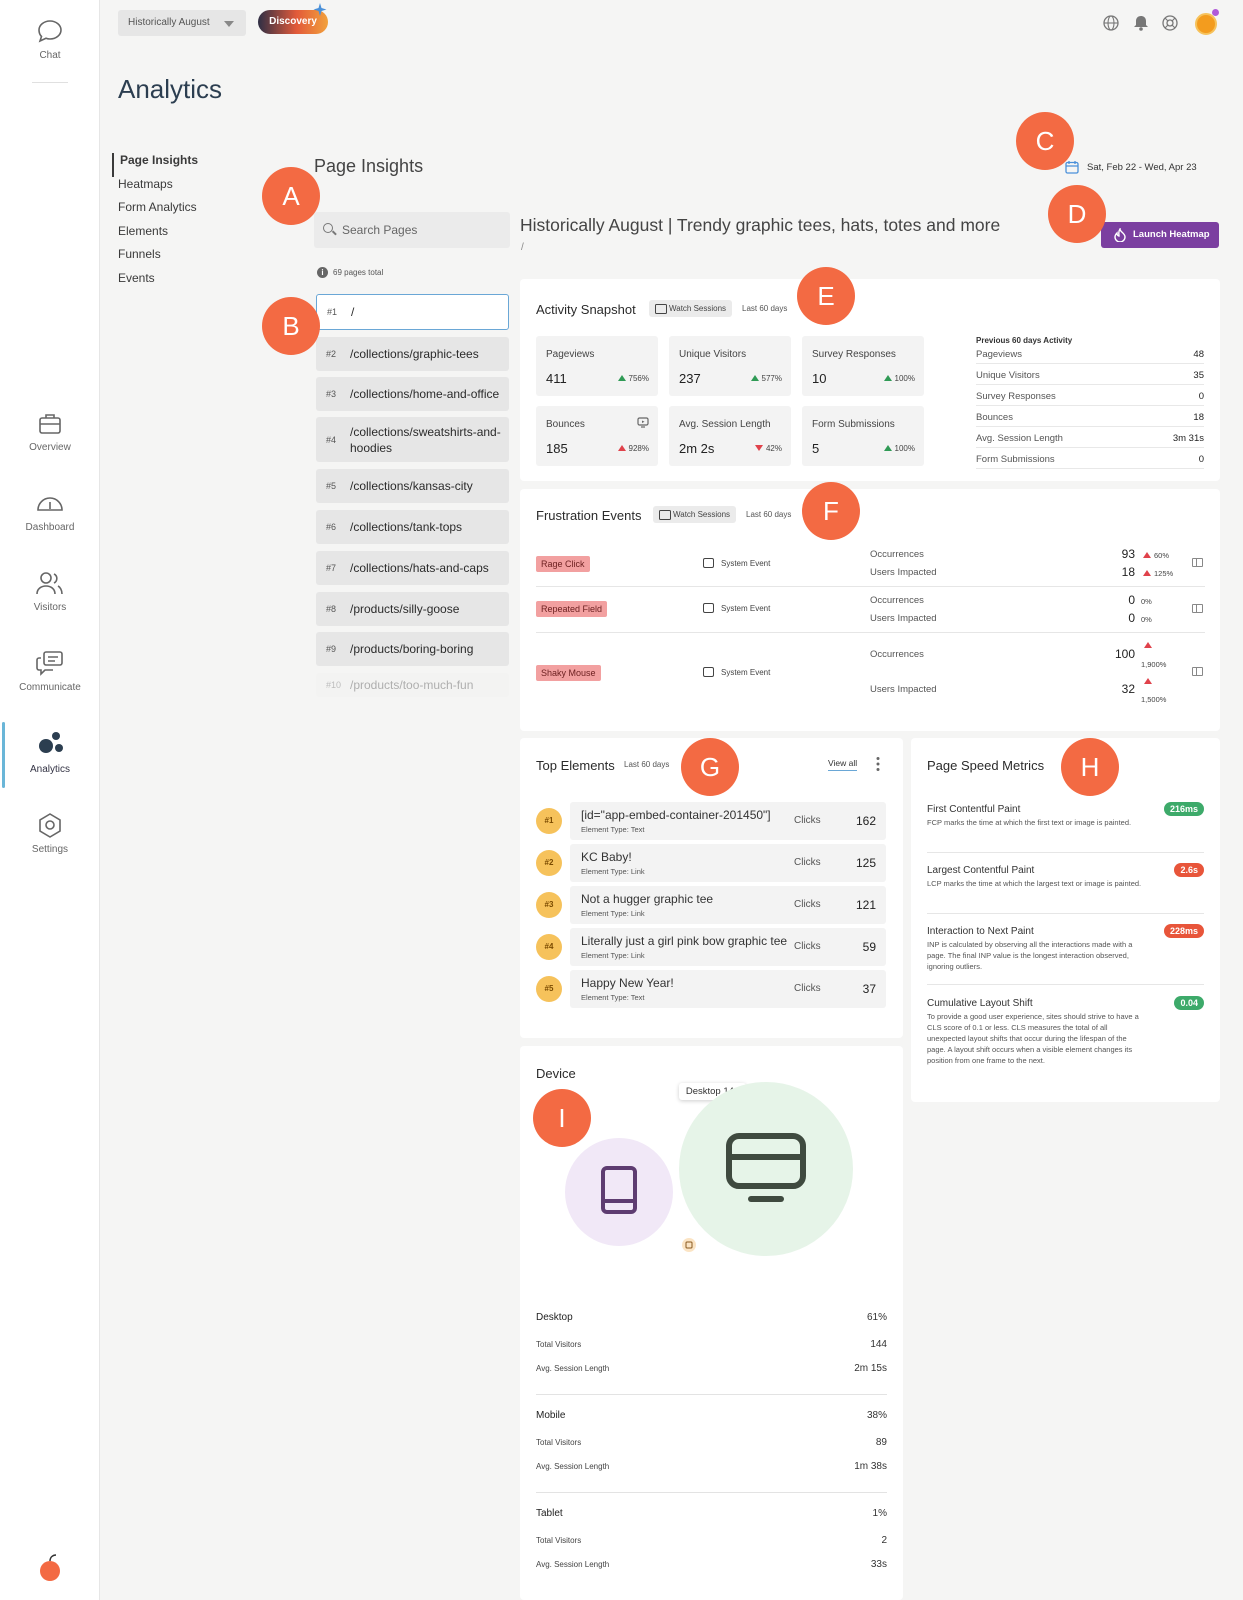 The width and height of the screenshot is (1243, 1600). Describe the element at coordinates (597, 366) in the screenshot. I see `metric-tile: Pageviews 411 756%` at that location.